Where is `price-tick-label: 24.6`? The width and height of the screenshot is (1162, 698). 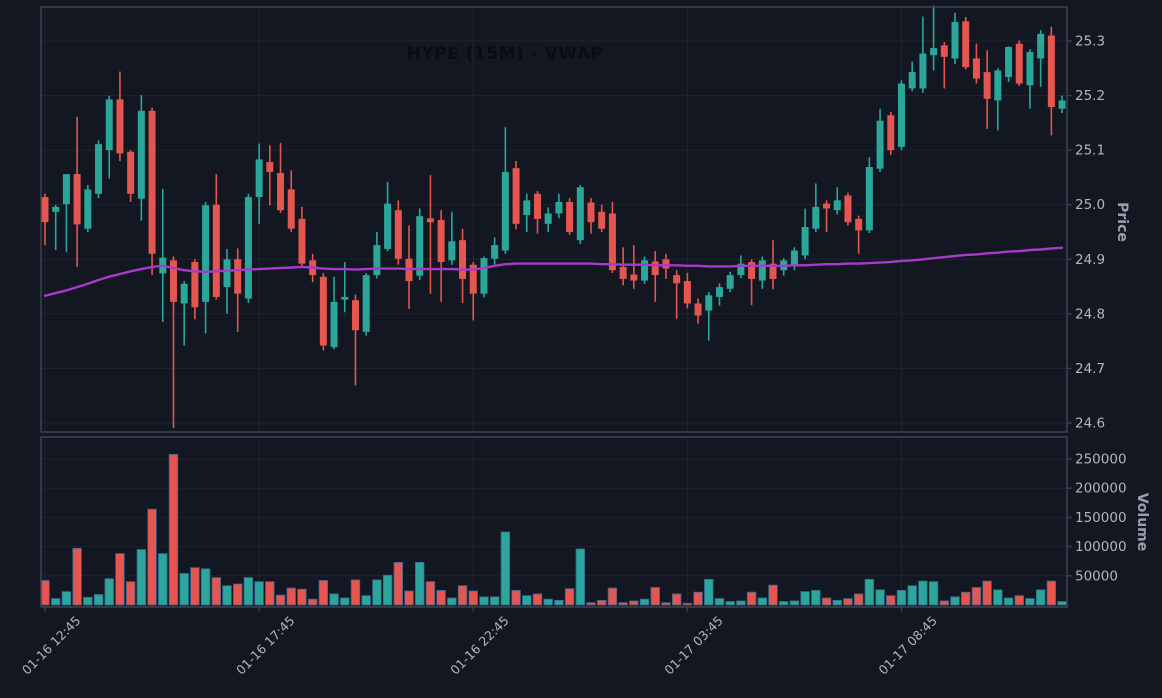 price-tick-label: 24.6 is located at coordinates (1090, 423).